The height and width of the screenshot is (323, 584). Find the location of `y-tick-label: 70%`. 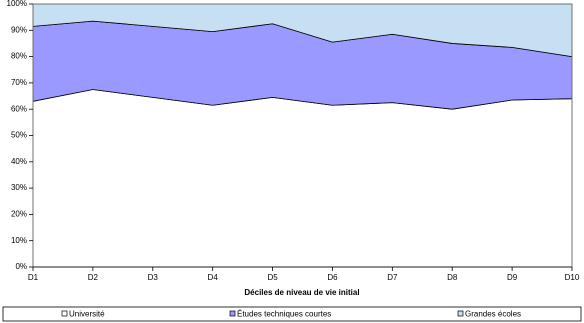

y-tick-label: 70% is located at coordinates (19, 82).